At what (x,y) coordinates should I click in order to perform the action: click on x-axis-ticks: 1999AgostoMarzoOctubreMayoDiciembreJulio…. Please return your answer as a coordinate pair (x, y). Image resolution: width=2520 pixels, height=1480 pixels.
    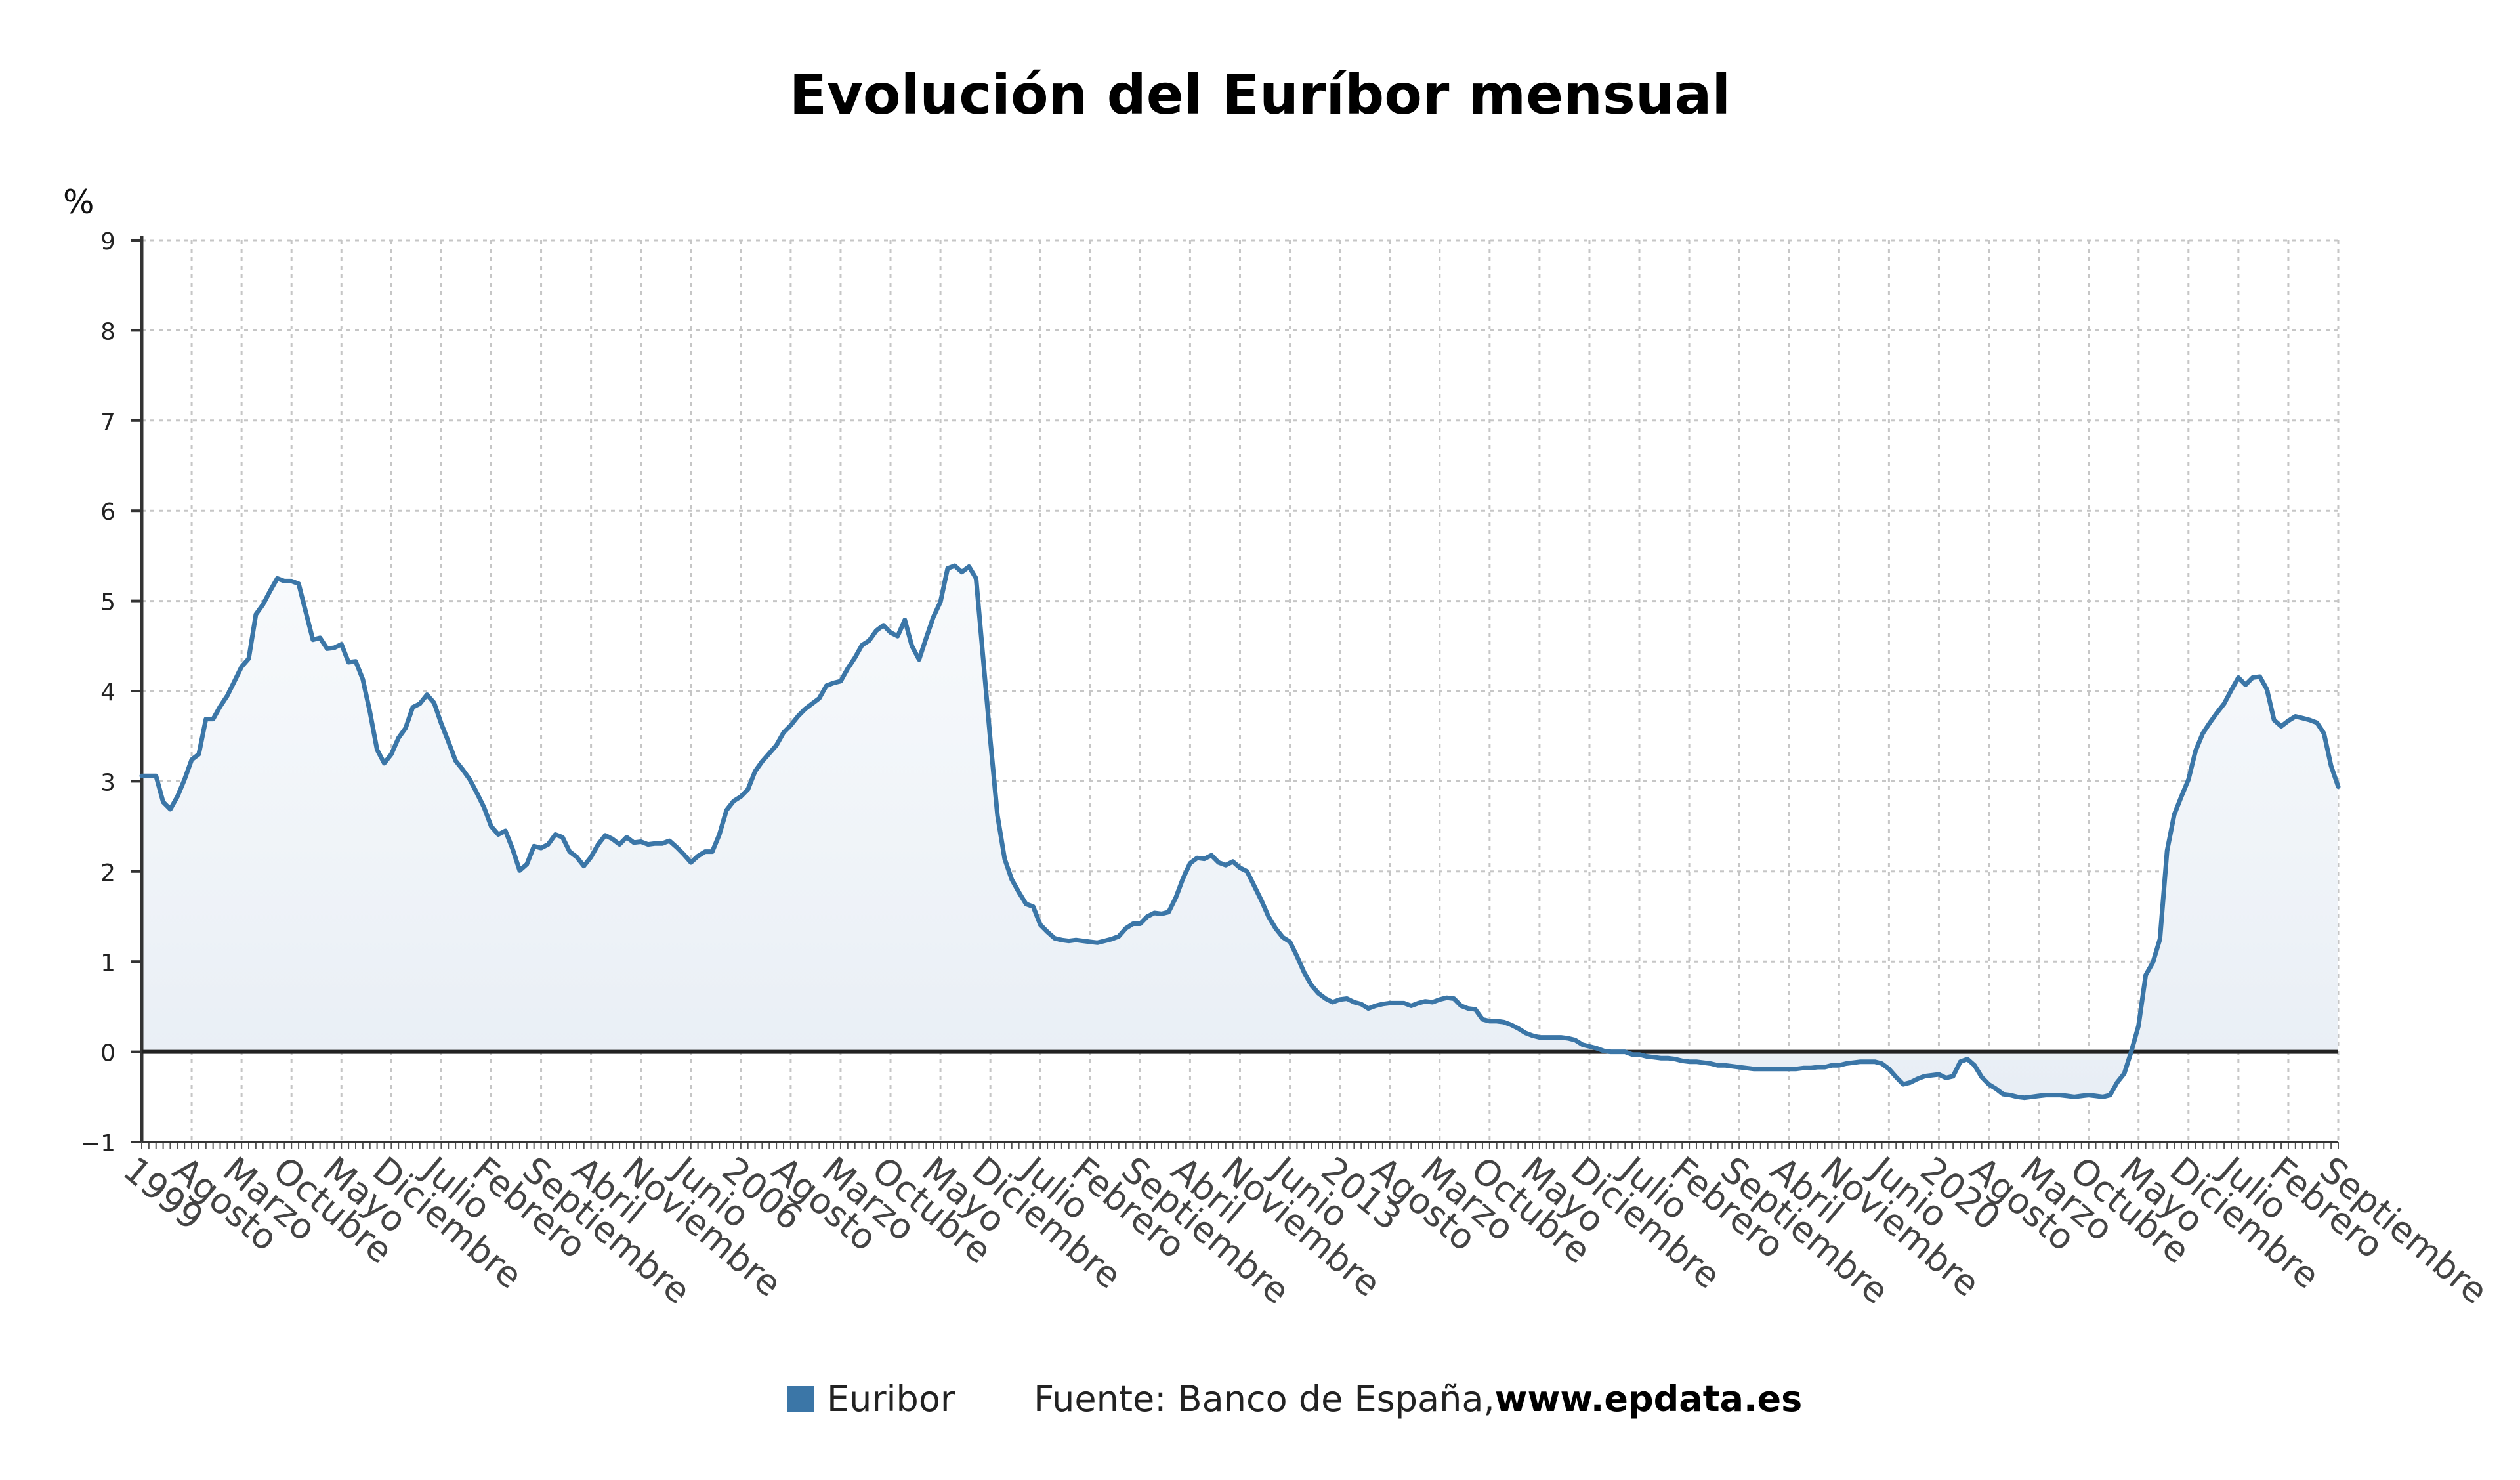
    Looking at the image, I should click on (1306, 1229).